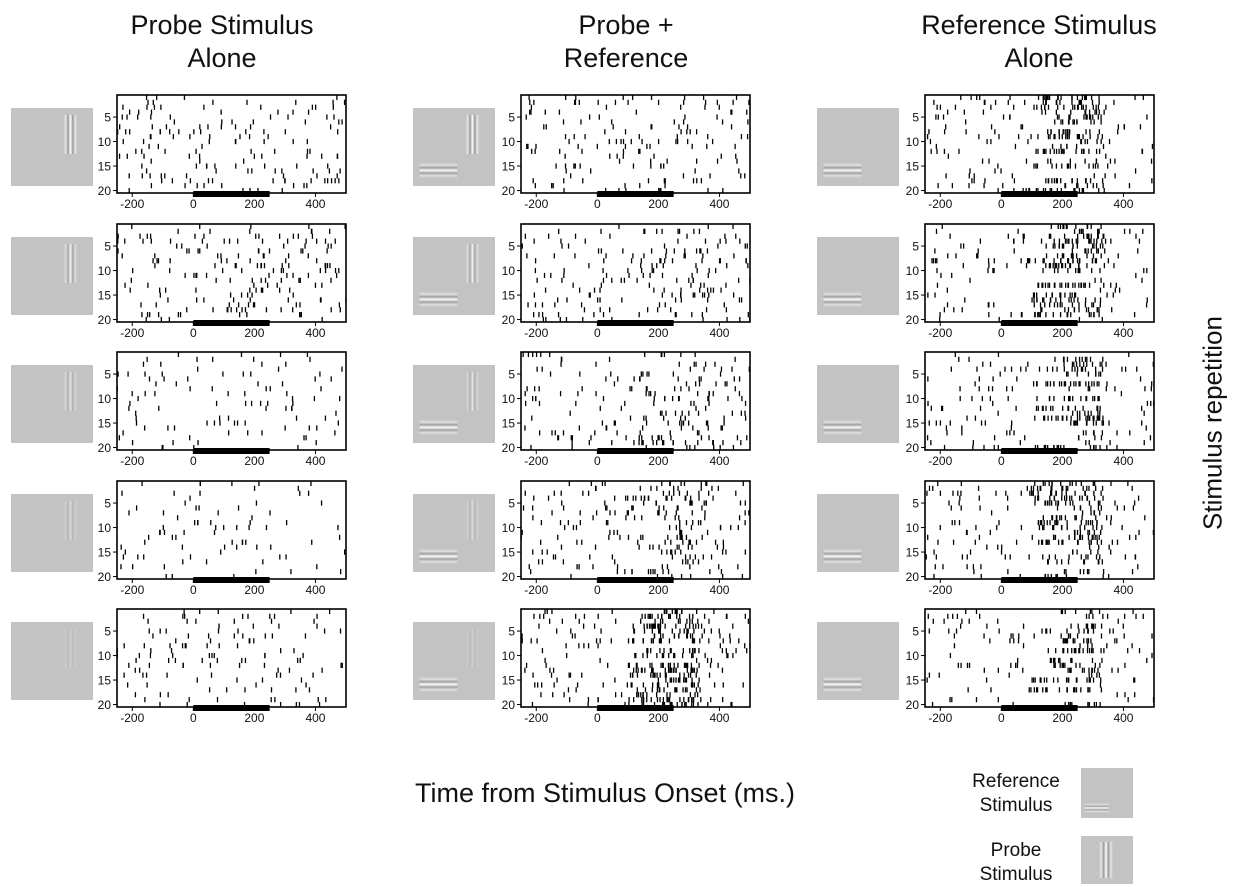 This screenshot has width=1239, height=887. Describe the element at coordinates (626, 42) in the screenshot. I see `column-title-probe-plus-reference: Probe + Reference` at that location.